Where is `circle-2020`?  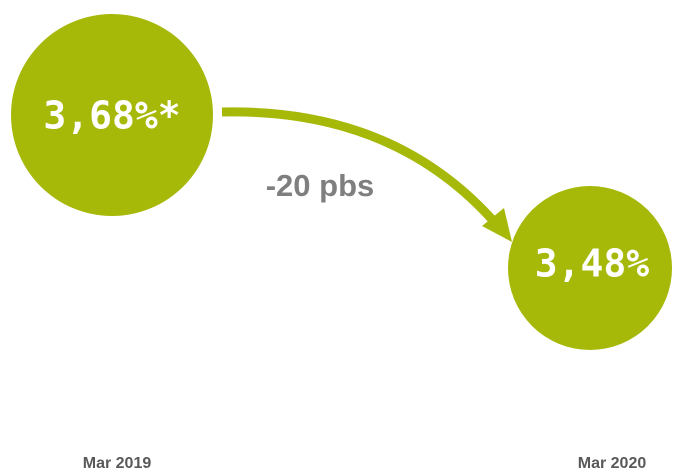
circle-2020 is located at coordinates (590, 268).